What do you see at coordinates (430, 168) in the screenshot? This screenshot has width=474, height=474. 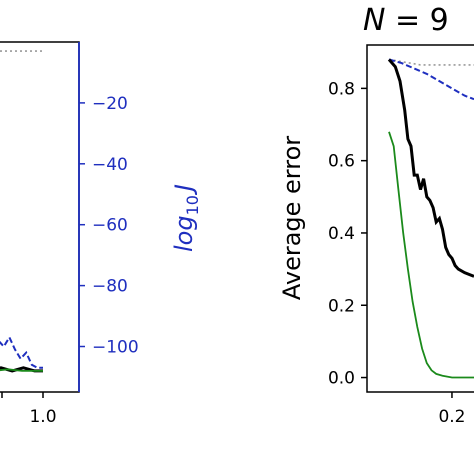 I see `right-series-line-black` at bounding box center [430, 168].